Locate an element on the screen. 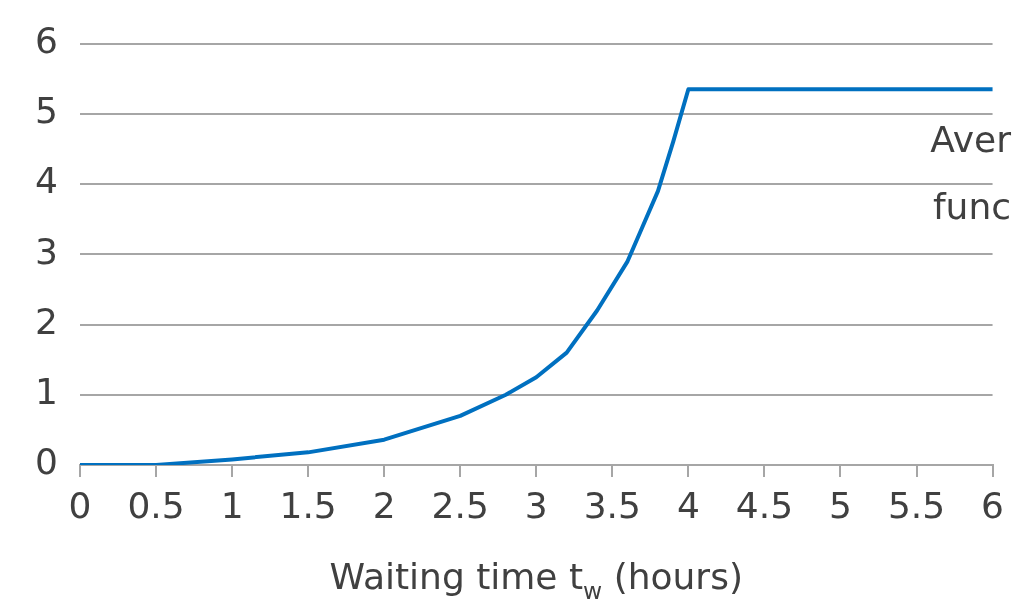 This screenshot has width=1014, height=607. y-tick-label: 3 is located at coordinates (46, 251).